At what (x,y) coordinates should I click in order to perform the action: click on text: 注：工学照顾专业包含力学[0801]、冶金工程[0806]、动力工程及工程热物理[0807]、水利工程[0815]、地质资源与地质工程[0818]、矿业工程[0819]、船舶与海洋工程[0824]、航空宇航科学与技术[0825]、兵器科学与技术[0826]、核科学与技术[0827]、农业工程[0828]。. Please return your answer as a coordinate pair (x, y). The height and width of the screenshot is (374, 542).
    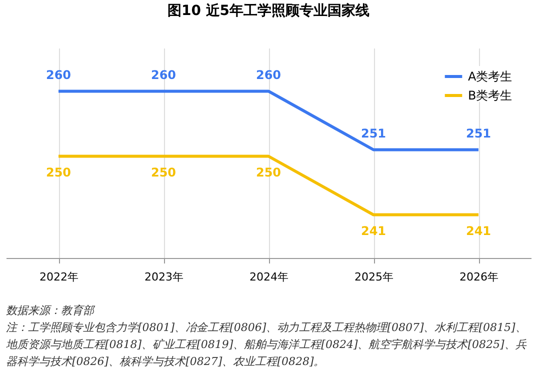
    Looking at the image, I should click on (267, 345).